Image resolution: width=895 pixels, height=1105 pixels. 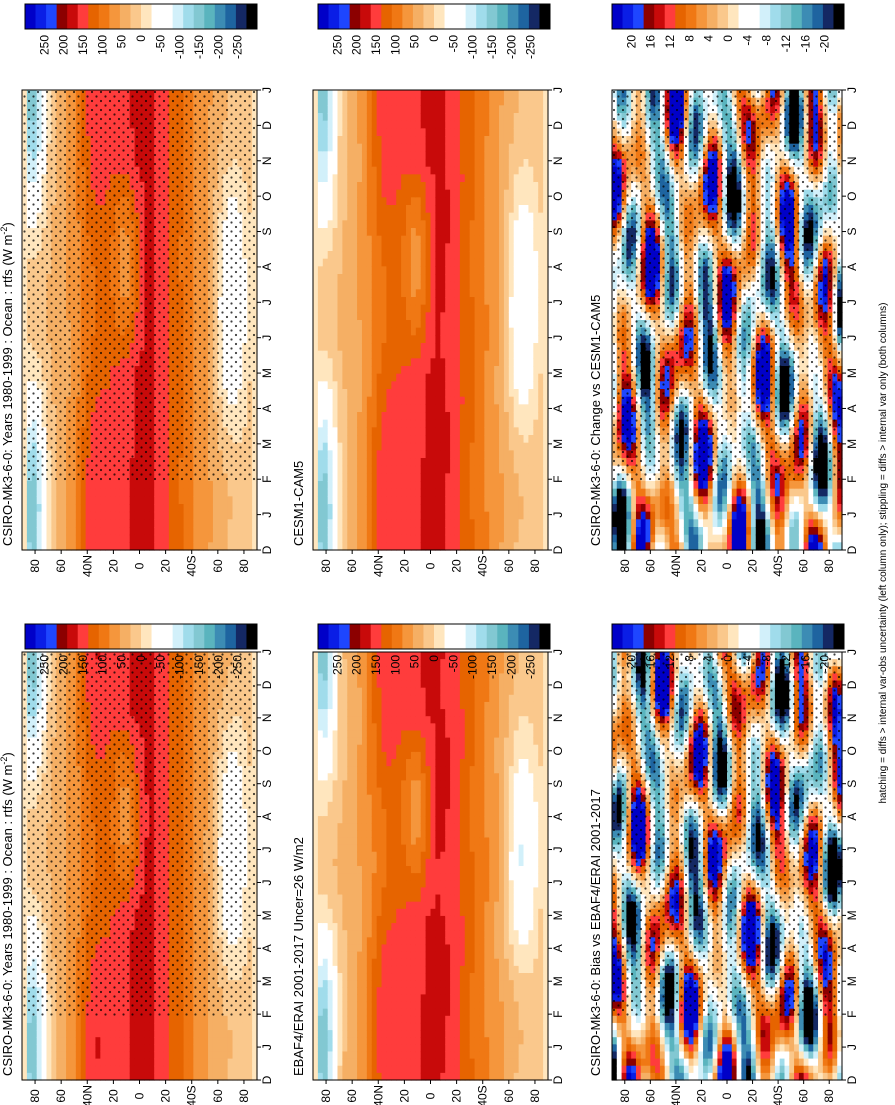 What do you see at coordinates (244, 1096) in the screenshot?
I see `latitude-tick-label: 80` at bounding box center [244, 1096].